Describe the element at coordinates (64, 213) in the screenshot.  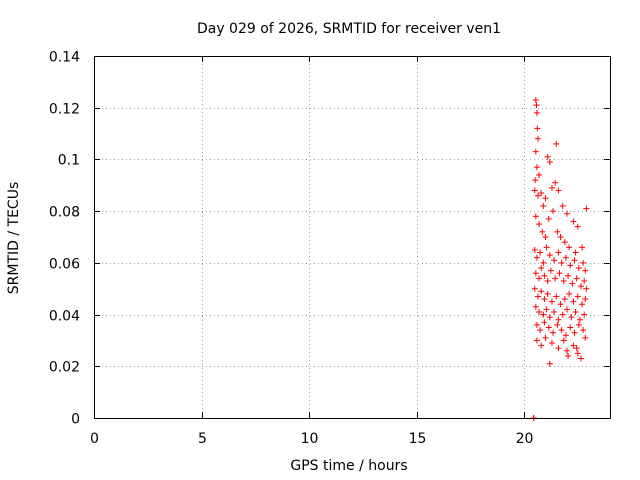
I see `y-tick-label: 0.08` at that location.